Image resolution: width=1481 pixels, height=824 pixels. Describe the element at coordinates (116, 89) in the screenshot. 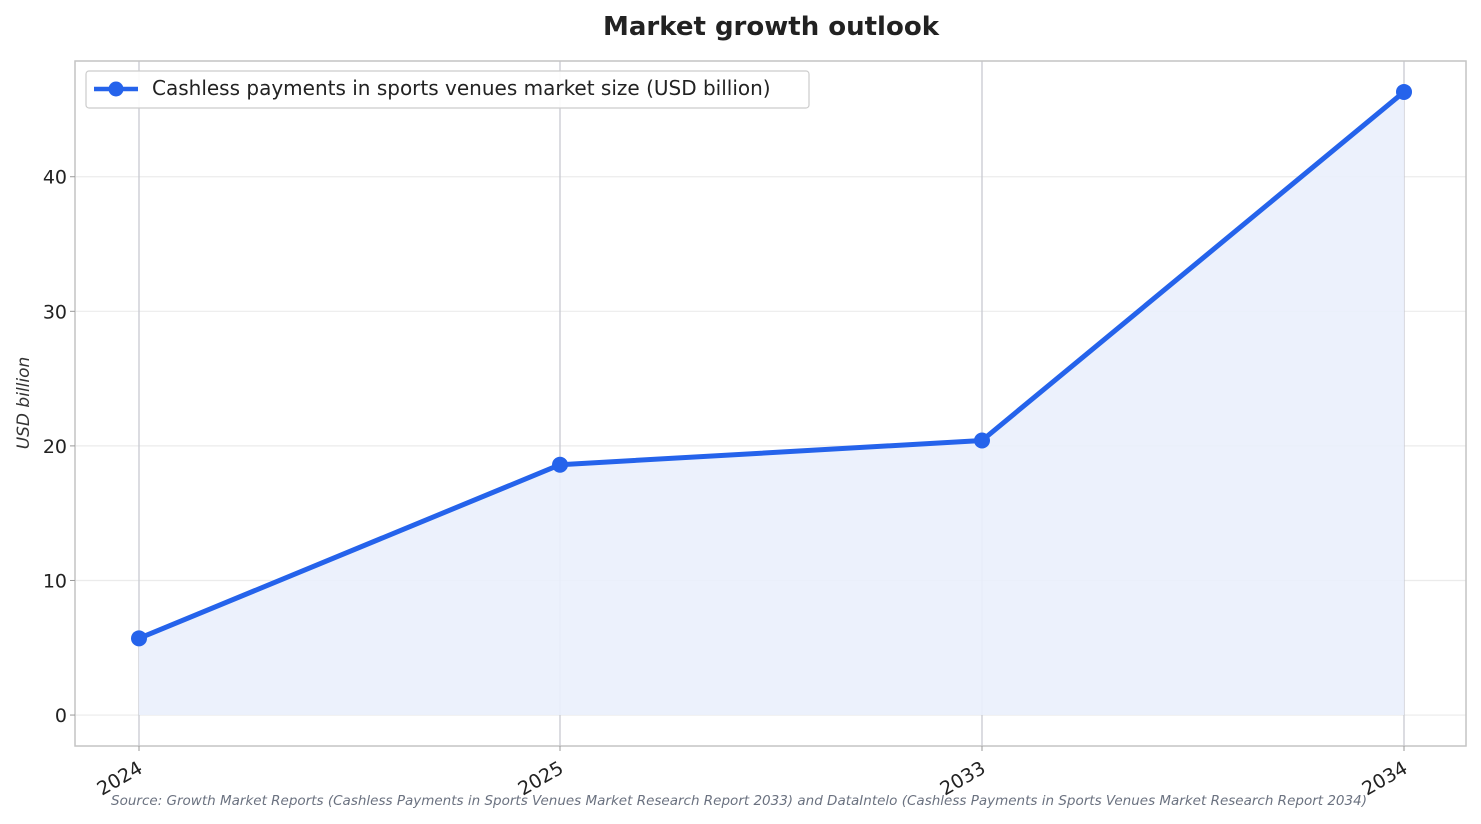

I see `legend-marker-icon` at that location.